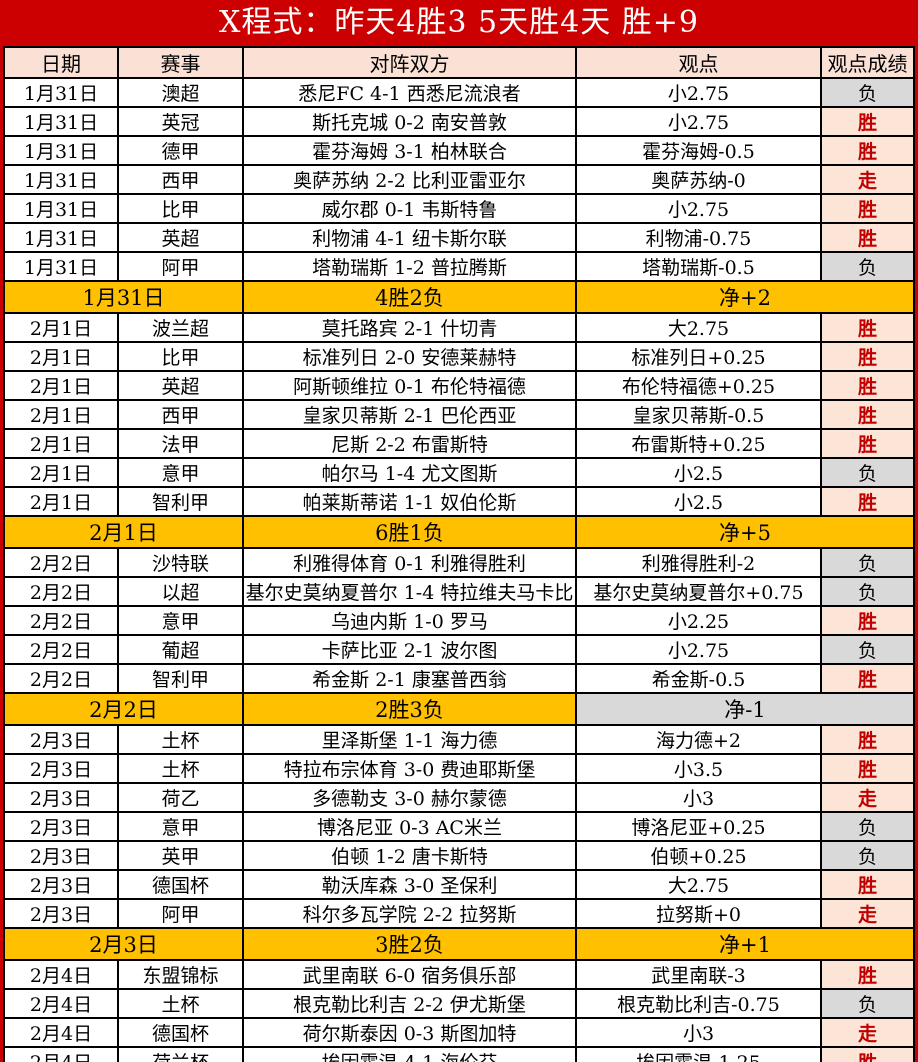 The height and width of the screenshot is (1062, 918). Describe the element at coordinates (698, 62) in the screenshot. I see `column-header-pick: 观点` at that location.